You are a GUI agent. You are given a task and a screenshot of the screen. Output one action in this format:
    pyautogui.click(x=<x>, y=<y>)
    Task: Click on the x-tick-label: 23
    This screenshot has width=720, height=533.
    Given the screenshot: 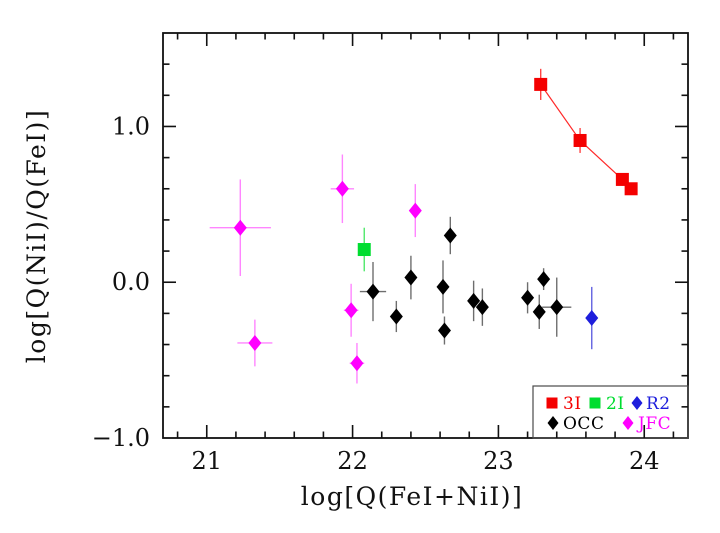 What is the action you would take?
    pyautogui.click(x=498, y=461)
    